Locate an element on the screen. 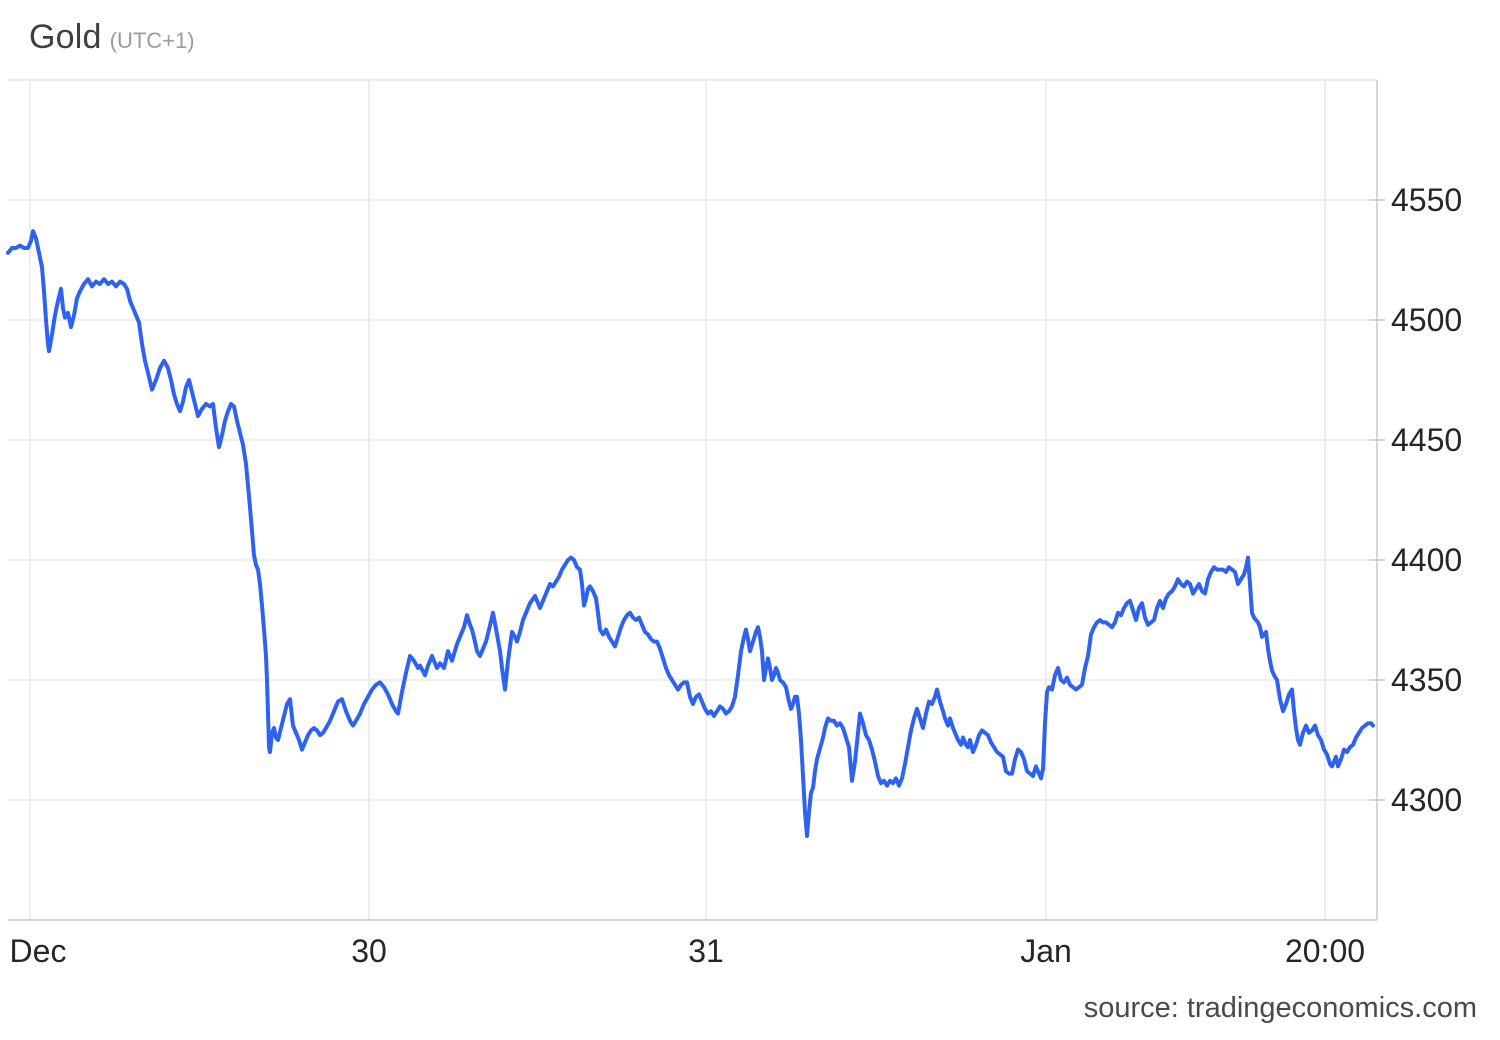  y-tick-label: 4400 is located at coordinates (1426, 560).